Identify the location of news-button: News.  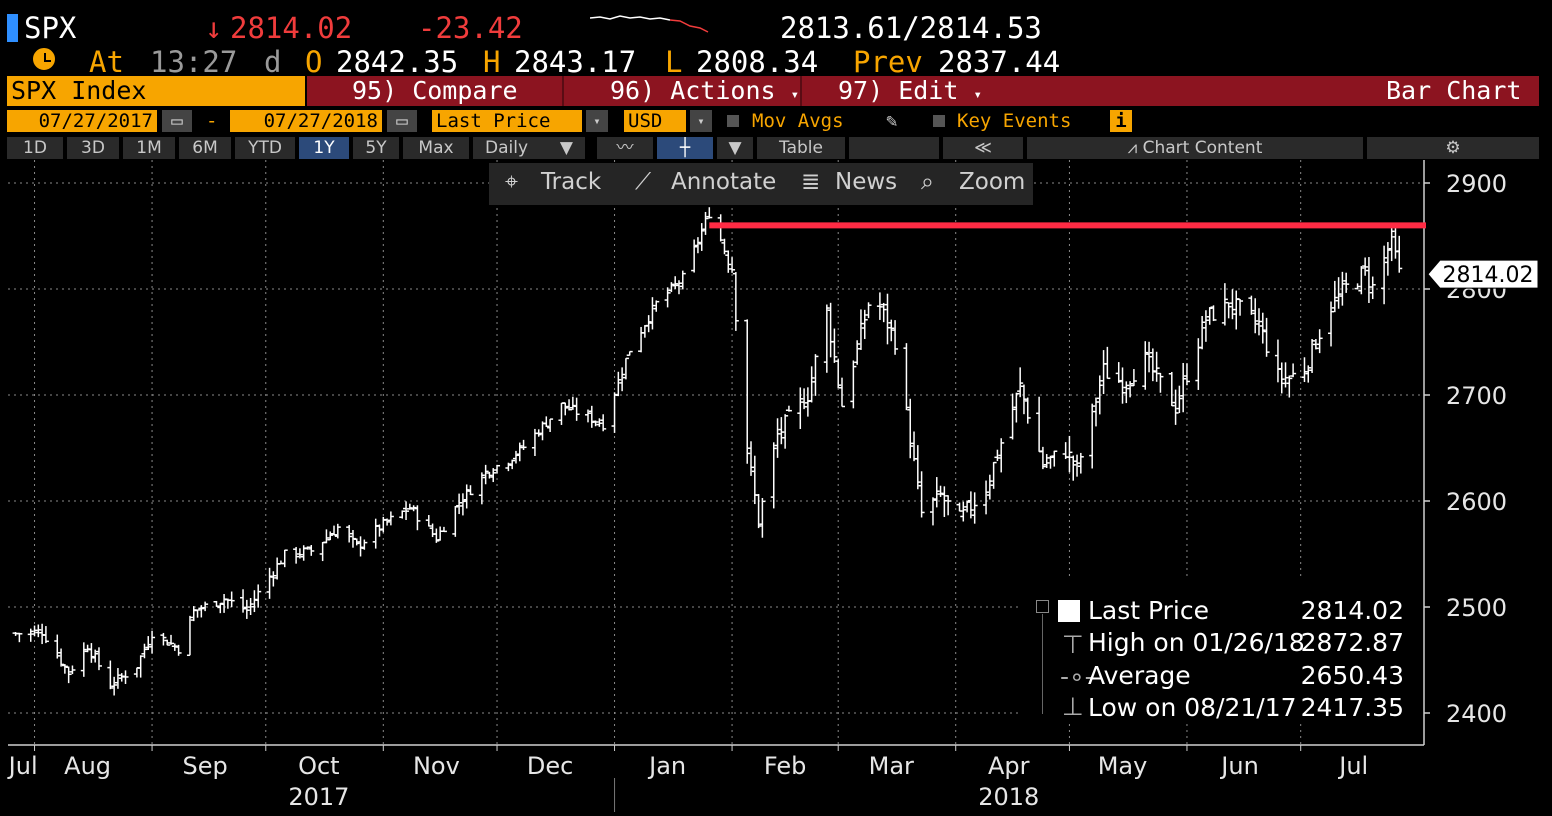
(866, 182).